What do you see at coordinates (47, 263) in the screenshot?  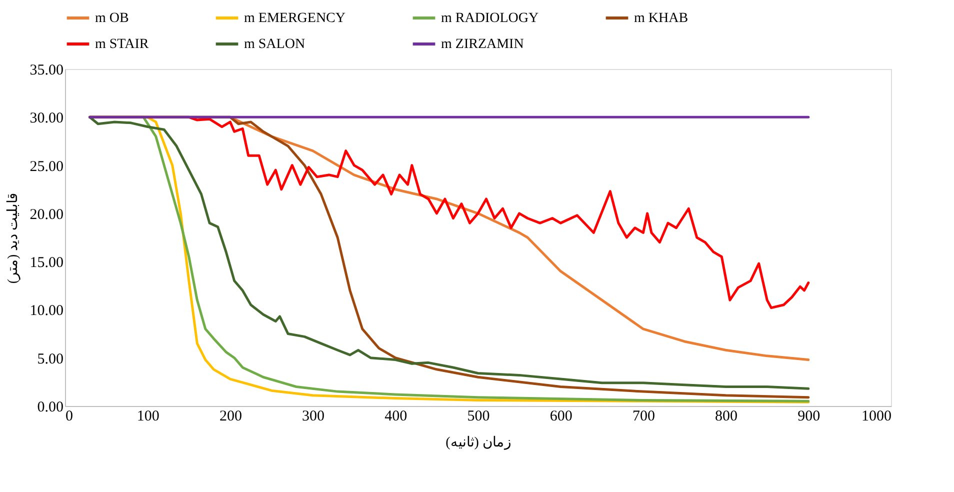 I see `y-tick-label: 15.00` at bounding box center [47, 263].